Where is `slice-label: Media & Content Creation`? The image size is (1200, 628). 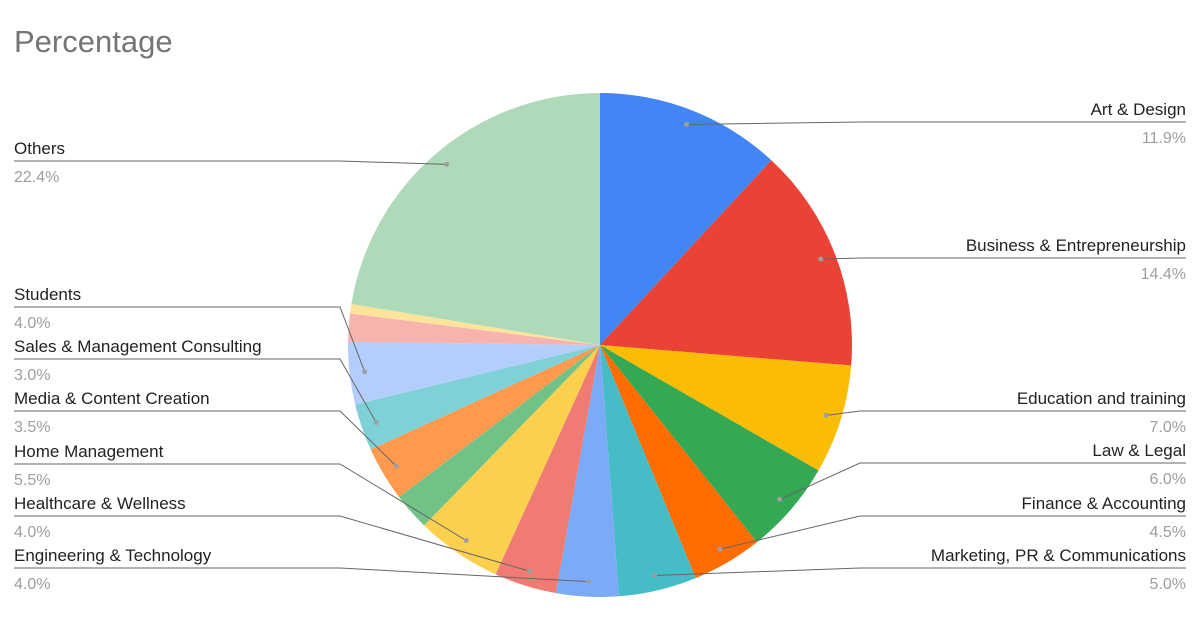 slice-label: Media & Content Creation is located at coordinates (112, 398).